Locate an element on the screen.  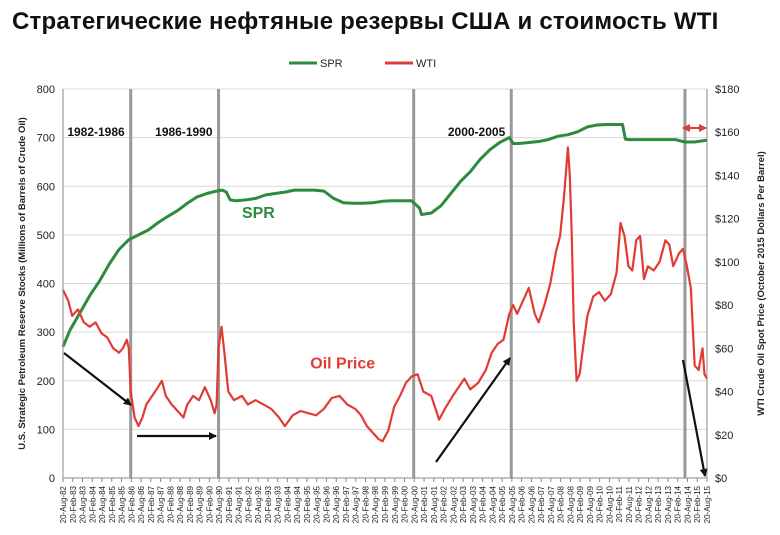
x-tick-label: 20-Aug-03 is located at coordinates (473, 504).